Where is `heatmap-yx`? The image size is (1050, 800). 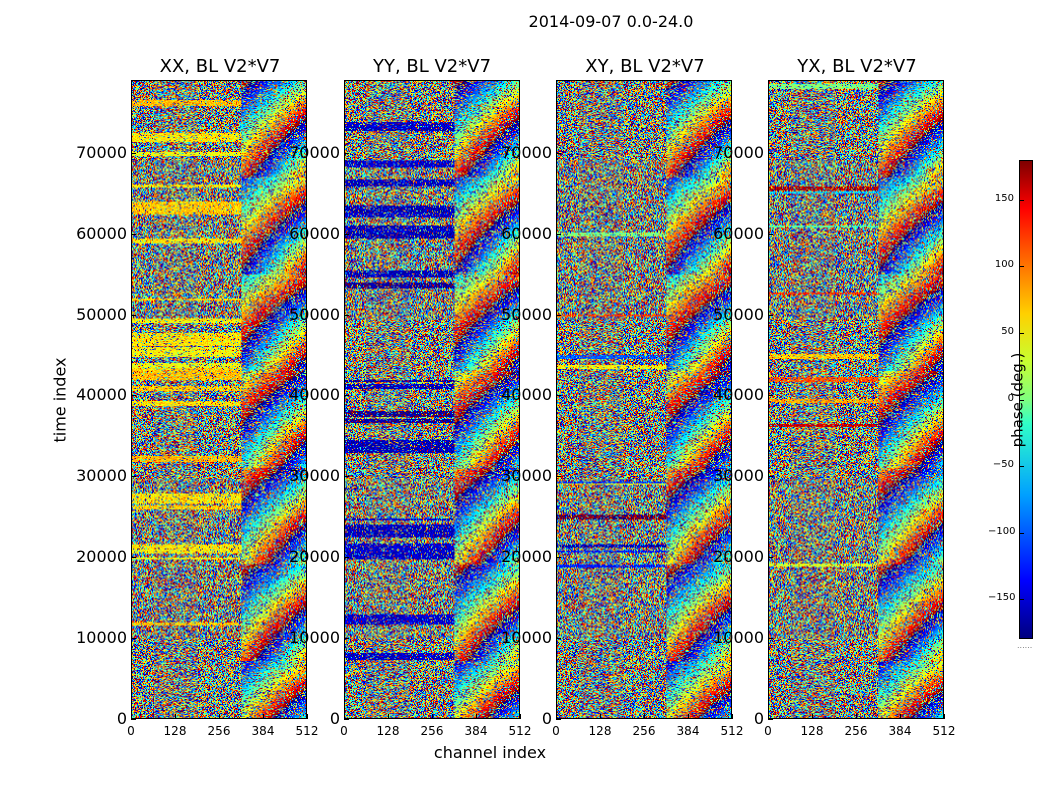 heatmap-yx is located at coordinates (856, 399).